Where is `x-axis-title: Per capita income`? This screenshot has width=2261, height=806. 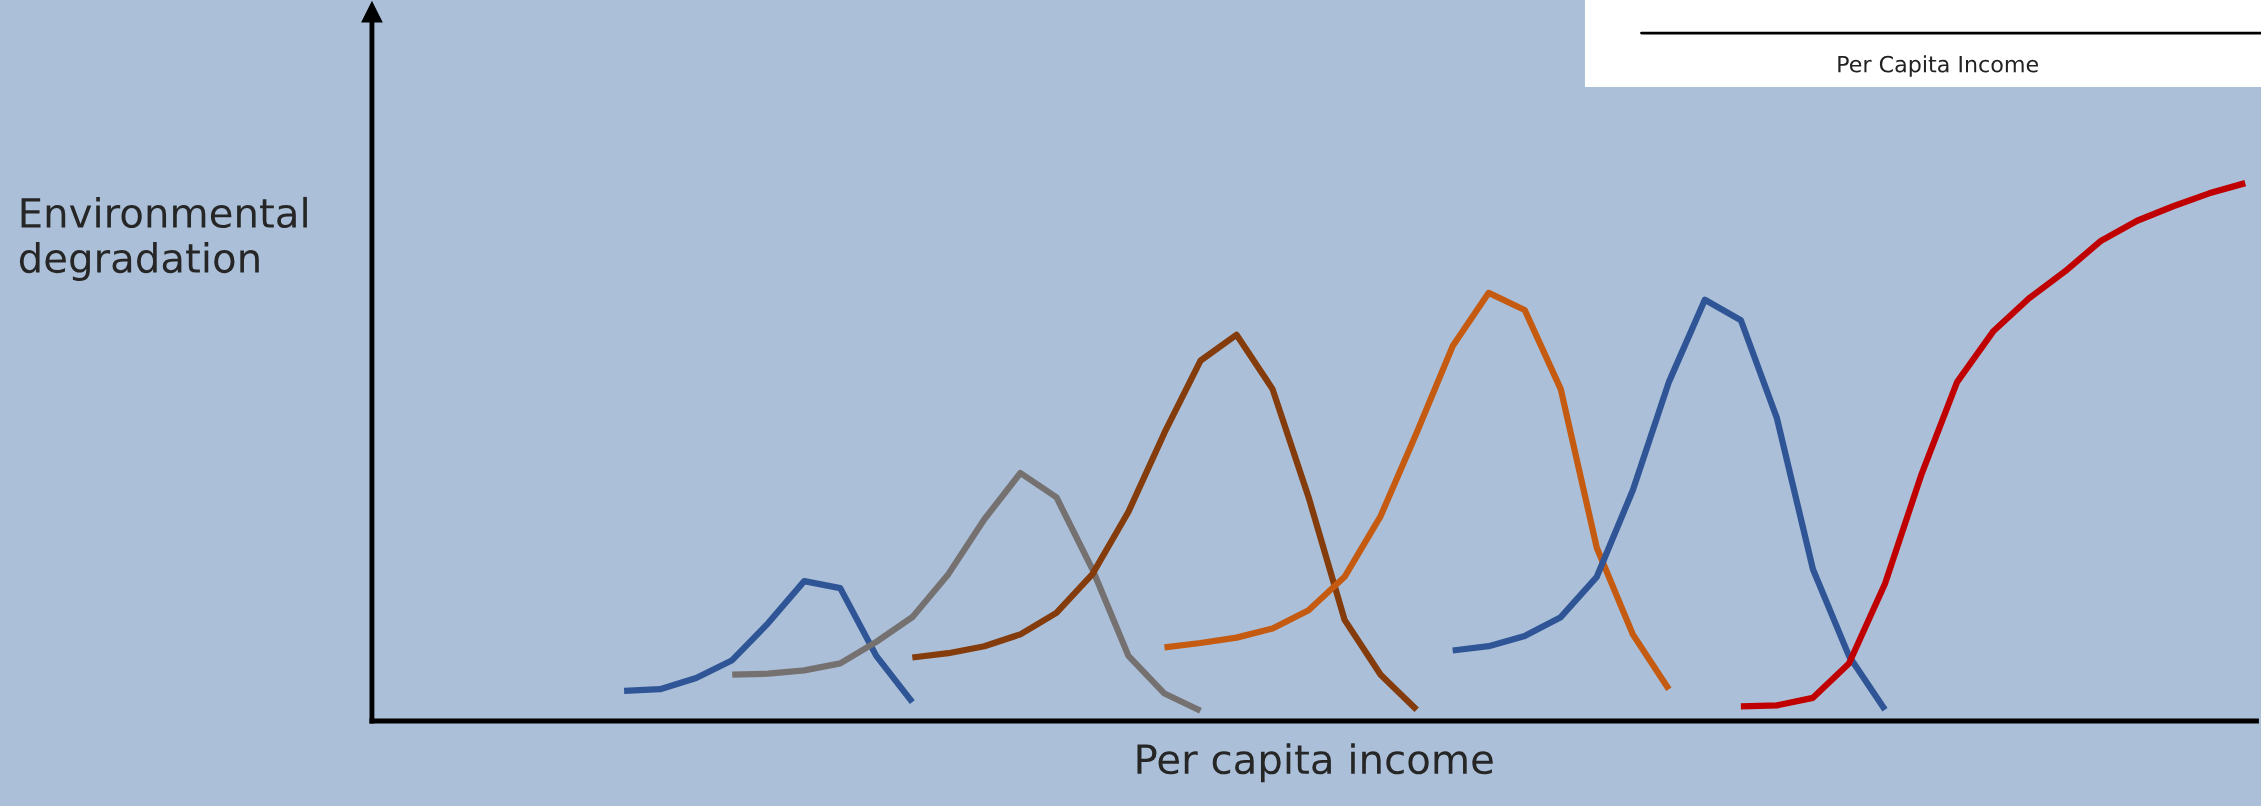 x-axis-title: Per capita income is located at coordinates (1315, 763).